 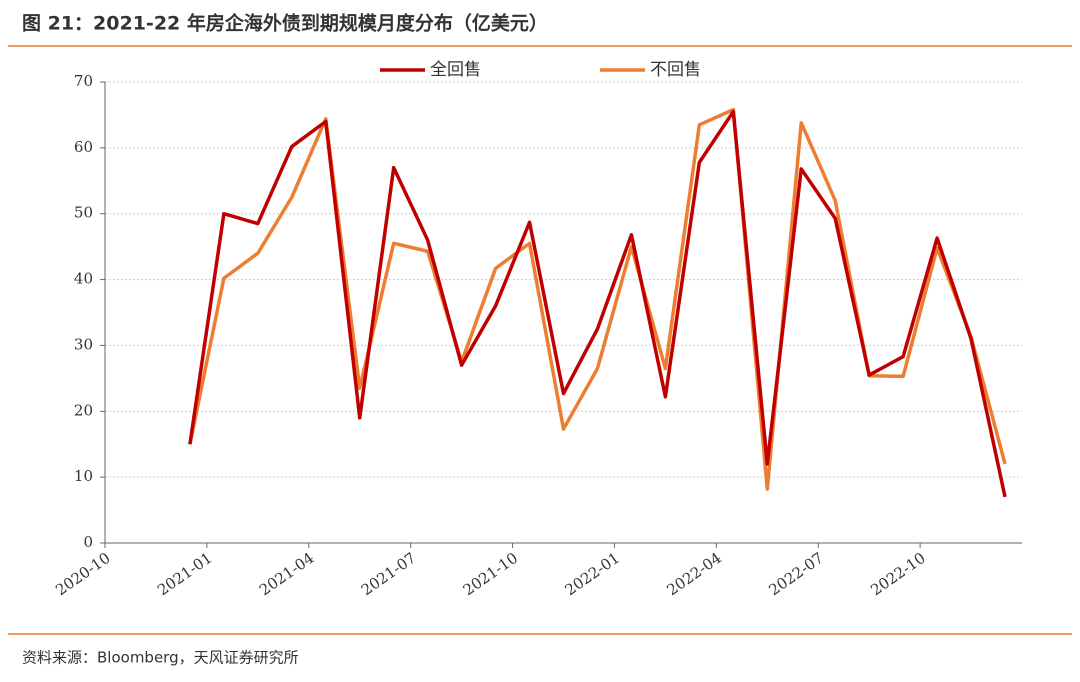 What do you see at coordinates (83, 476) in the screenshot?
I see `y-tick-label: 10` at bounding box center [83, 476].